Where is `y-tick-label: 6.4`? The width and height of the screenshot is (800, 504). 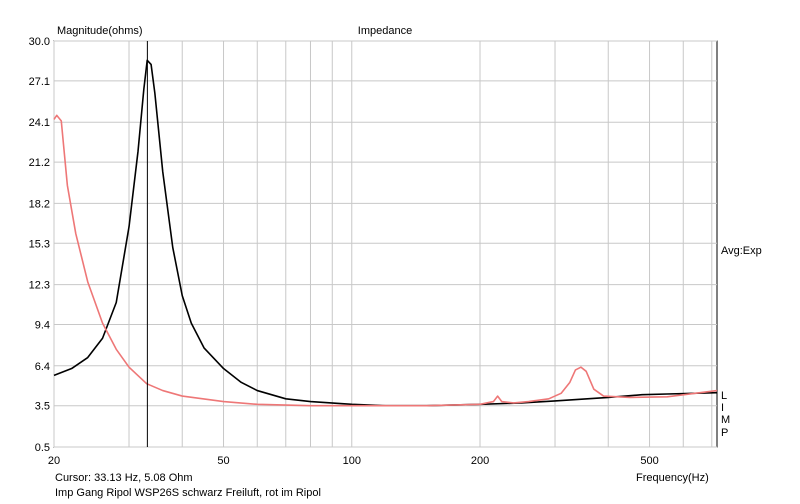
y-tick-label: 6.4 is located at coordinates (42, 367).